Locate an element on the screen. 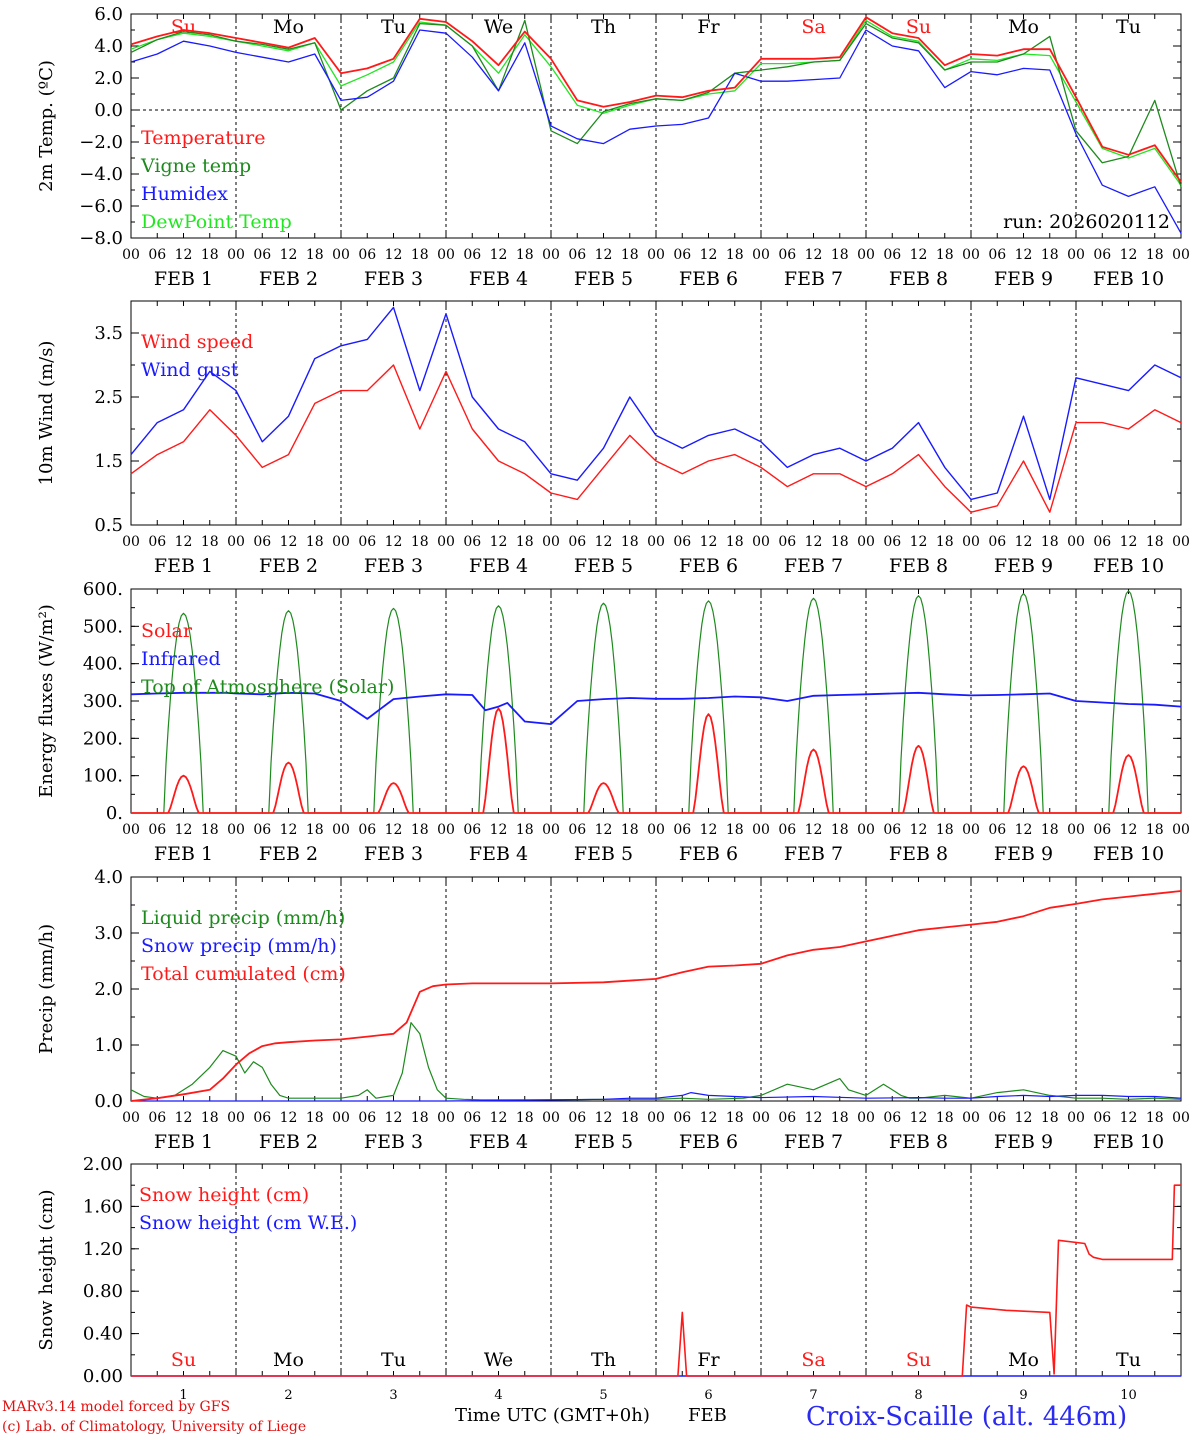 The image size is (1194, 1440). wind-line-wind-speed is located at coordinates (656, 438).